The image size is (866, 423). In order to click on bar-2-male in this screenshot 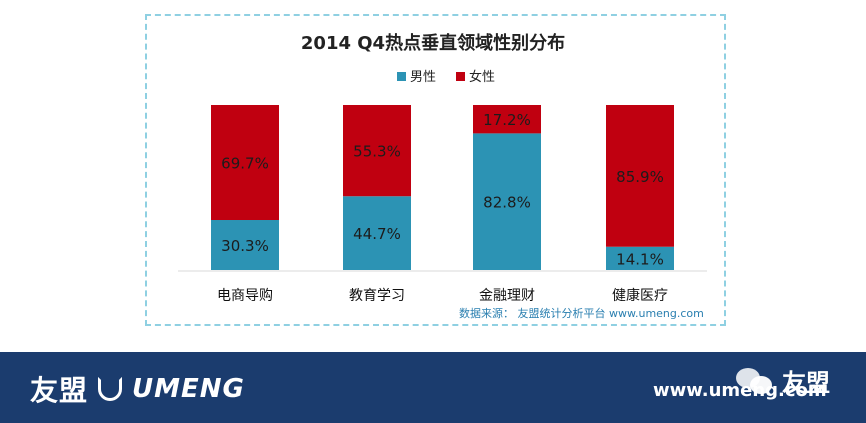, I will do `click(377, 233)`.